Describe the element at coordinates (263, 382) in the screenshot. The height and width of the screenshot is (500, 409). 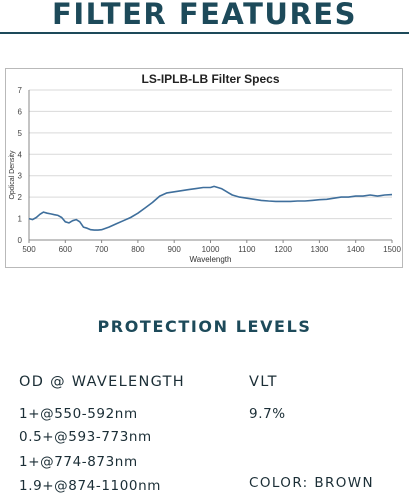
I see `vlt-header: VLT` at that location.